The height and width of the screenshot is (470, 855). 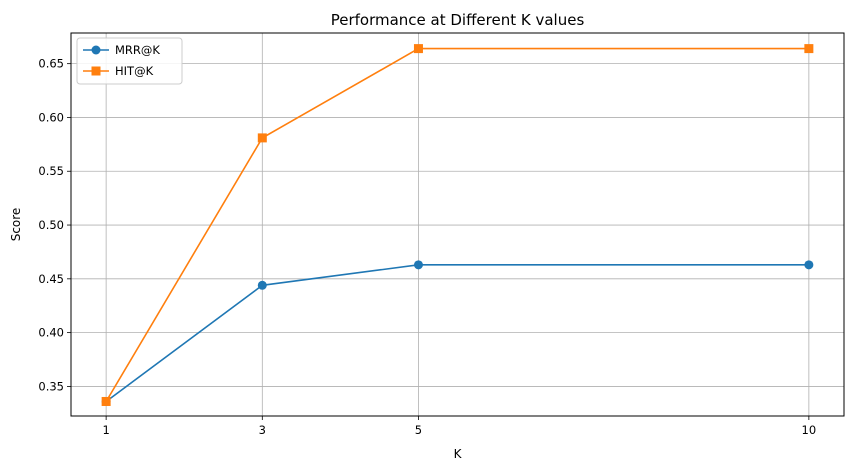 I want to click on x-tick-label: 5, so click(x=418, y=430).